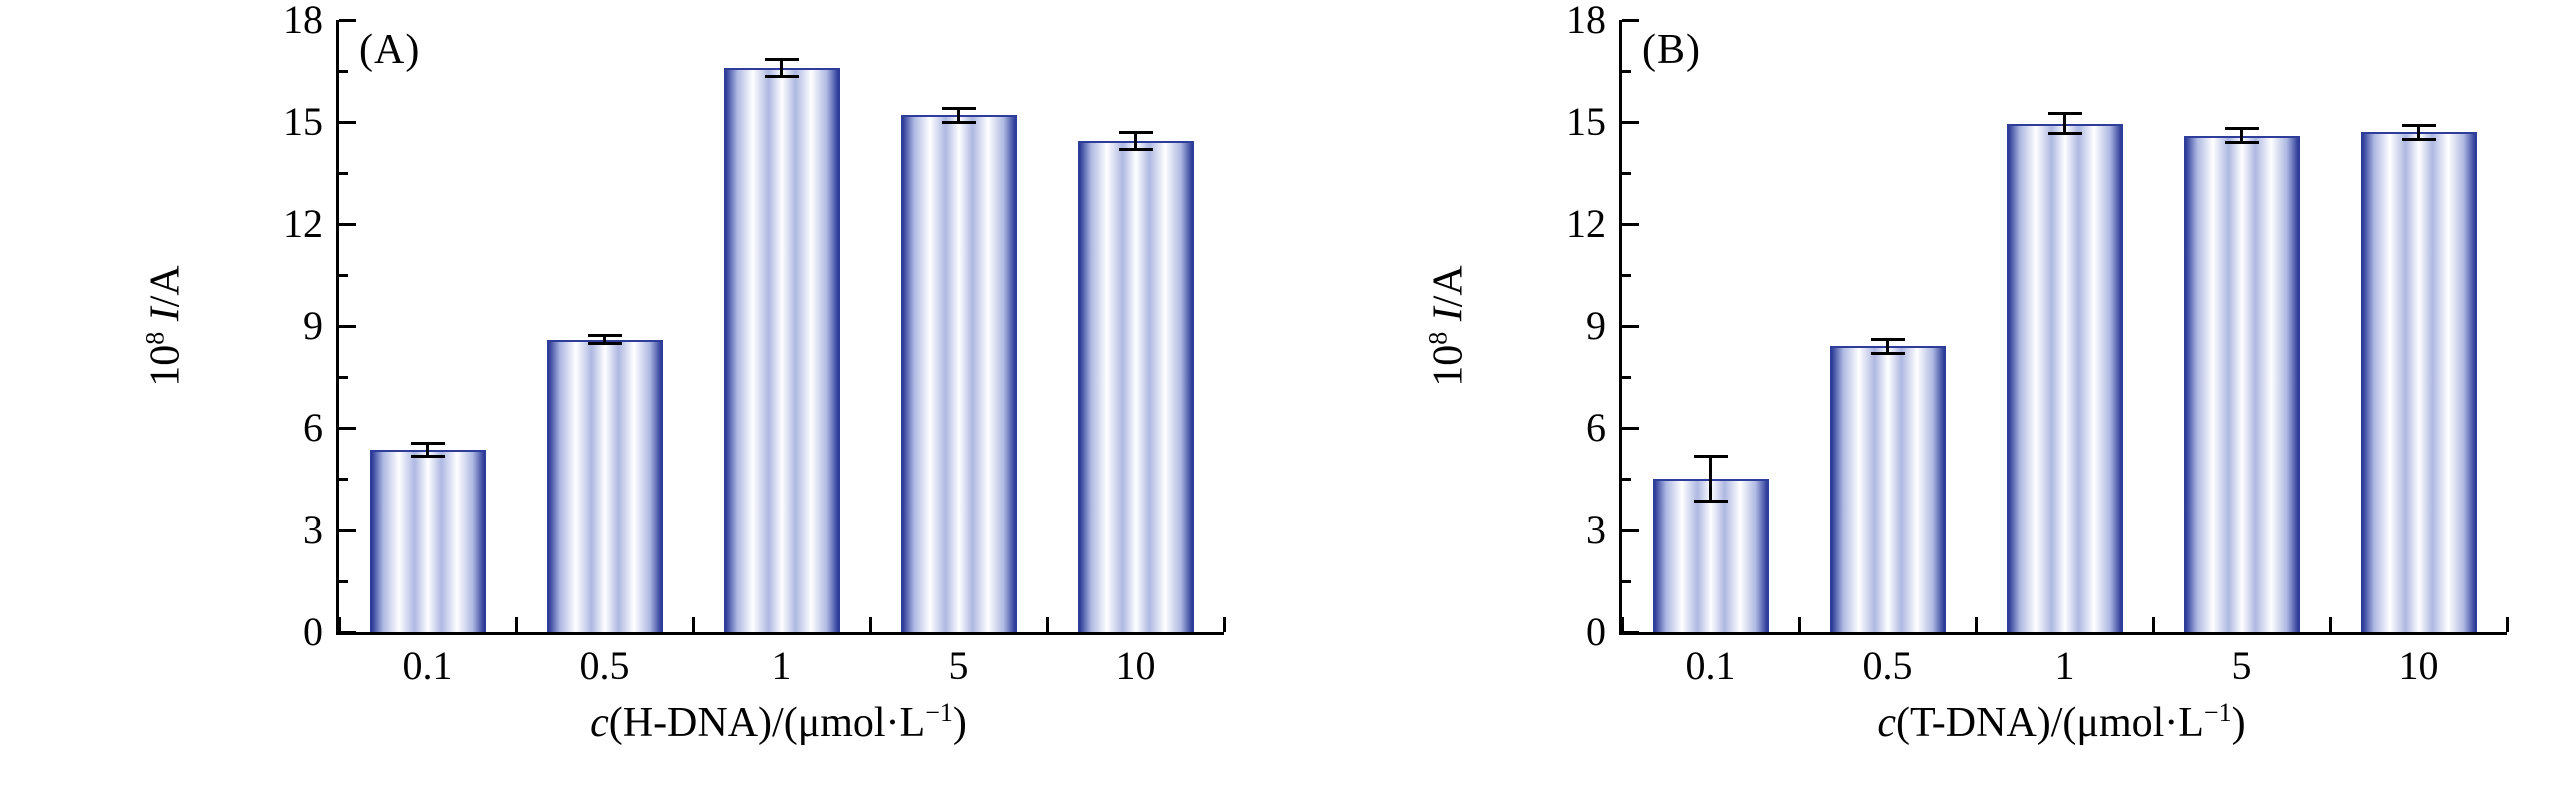 The height and width of the screenshot is (787, 2567). What do you see at coordinates (313, 631) in the screenshot?
I see `y-axis-tick-label: 0` at bounding box center [313, 631].